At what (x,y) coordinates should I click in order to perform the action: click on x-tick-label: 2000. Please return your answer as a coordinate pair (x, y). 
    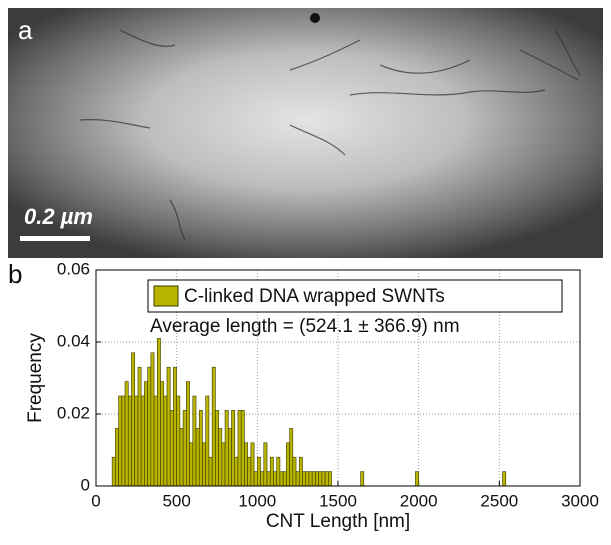
    Looking at the image, I should click on (419, 500).